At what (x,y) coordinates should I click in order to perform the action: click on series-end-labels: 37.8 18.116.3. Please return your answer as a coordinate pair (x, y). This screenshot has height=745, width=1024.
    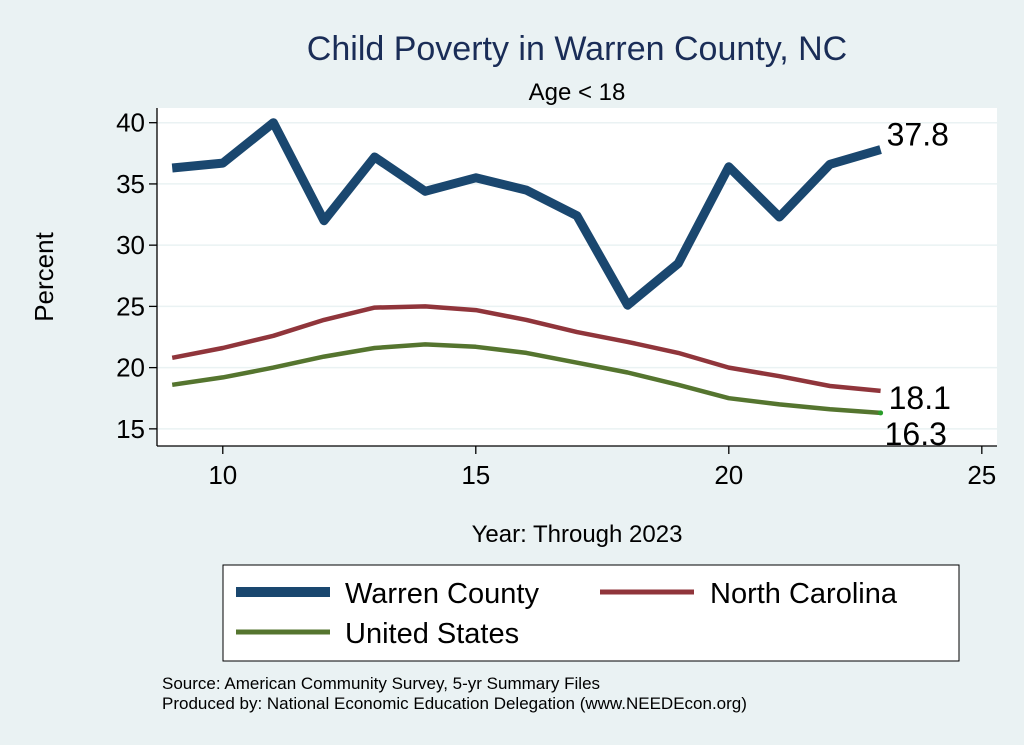
    Looking at the image, I should click on (914, 284).